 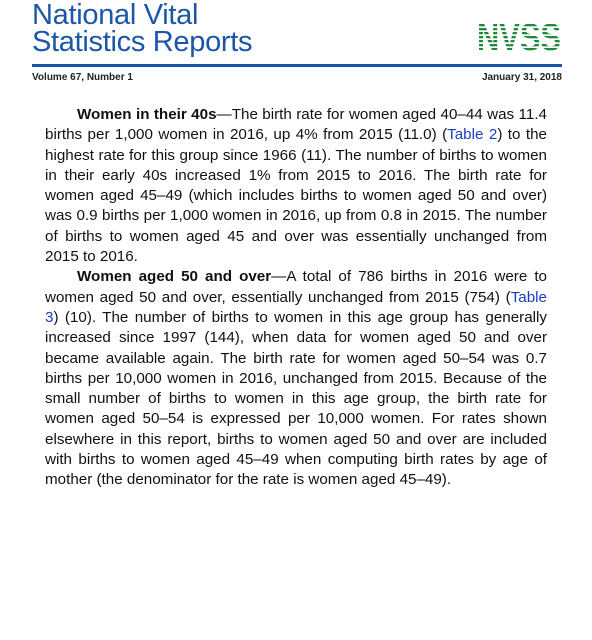 I want to click on volume-number: Volume 67, Number 1, so click(x=82, y=77).